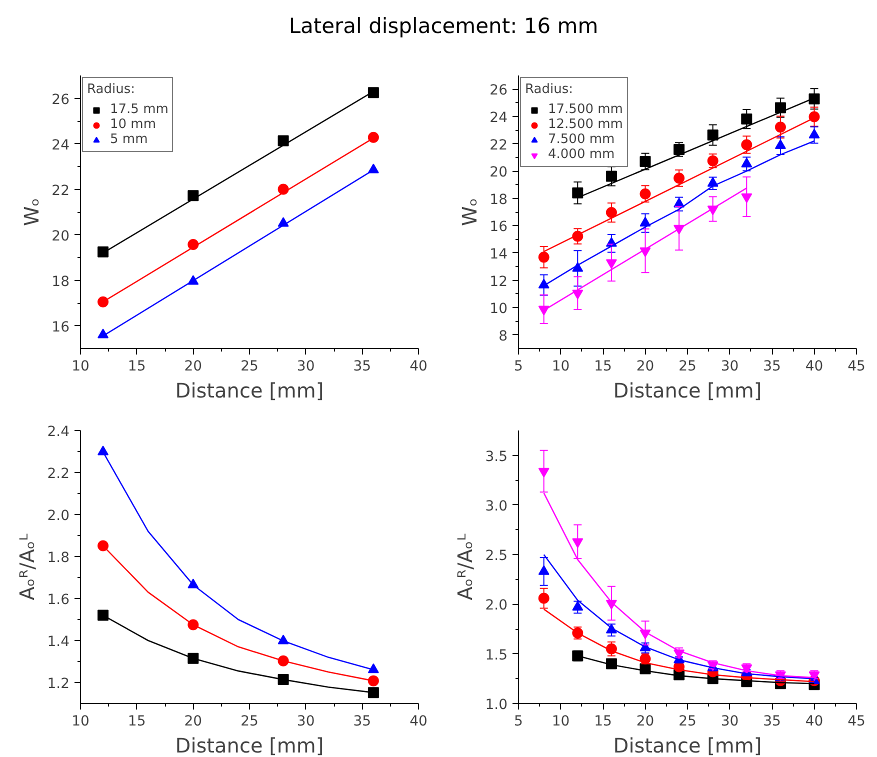 The width and height of the screenshot is (877, 757). What do you see at coordinates (499, 282) in the screenshot?
I see `y-tick-label: 12` at bounding box center [499, 282].